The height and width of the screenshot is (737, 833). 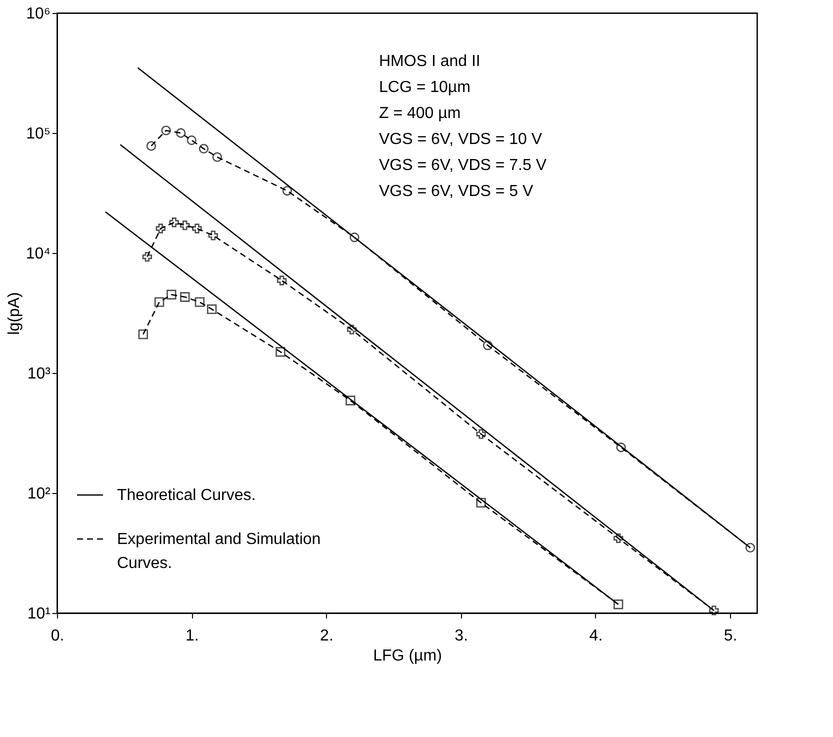 What do you see at coordinates (192, 636) in the screenshot?
I see `x-tick-label: 1.` at bounding box center [192, 636].